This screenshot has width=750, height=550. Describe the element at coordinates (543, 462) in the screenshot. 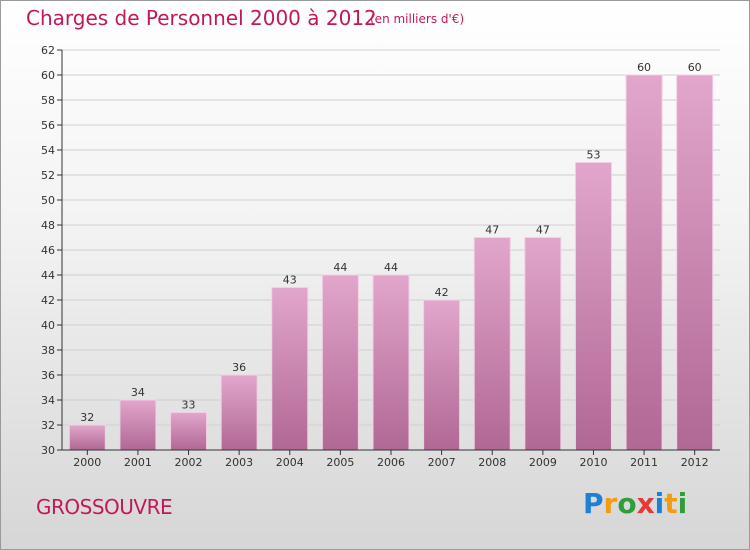

I see `x-tick-label: 2009` at that location.